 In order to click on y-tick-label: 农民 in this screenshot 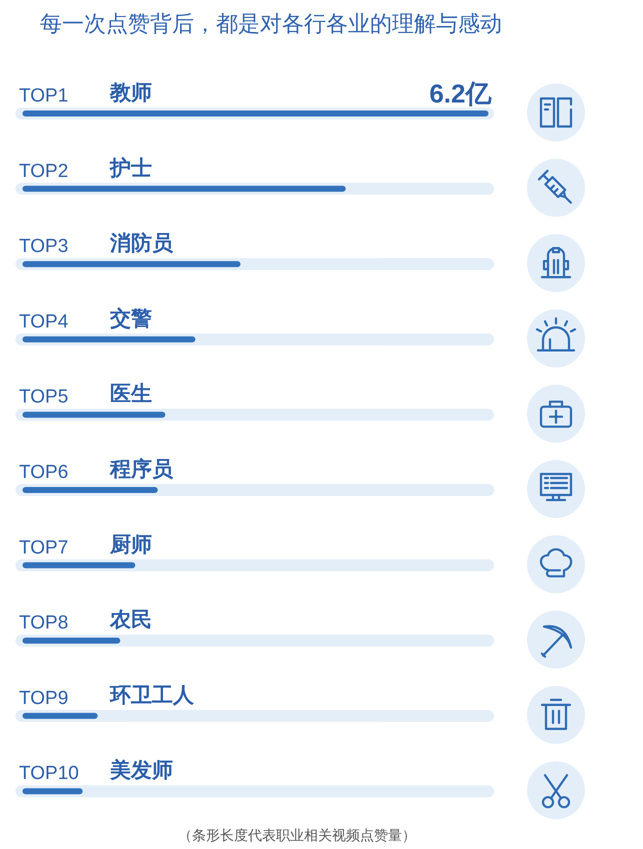, I will do `click(130, 620)`.